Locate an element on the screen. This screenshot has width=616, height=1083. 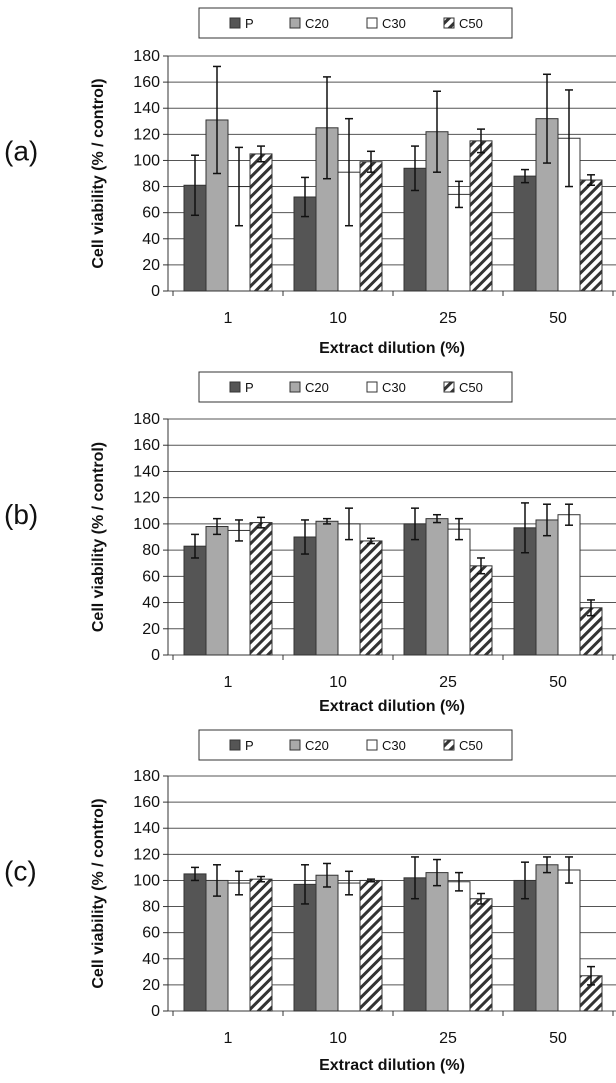
legend-label-c50: C50 is located at coordinates (471, 387).